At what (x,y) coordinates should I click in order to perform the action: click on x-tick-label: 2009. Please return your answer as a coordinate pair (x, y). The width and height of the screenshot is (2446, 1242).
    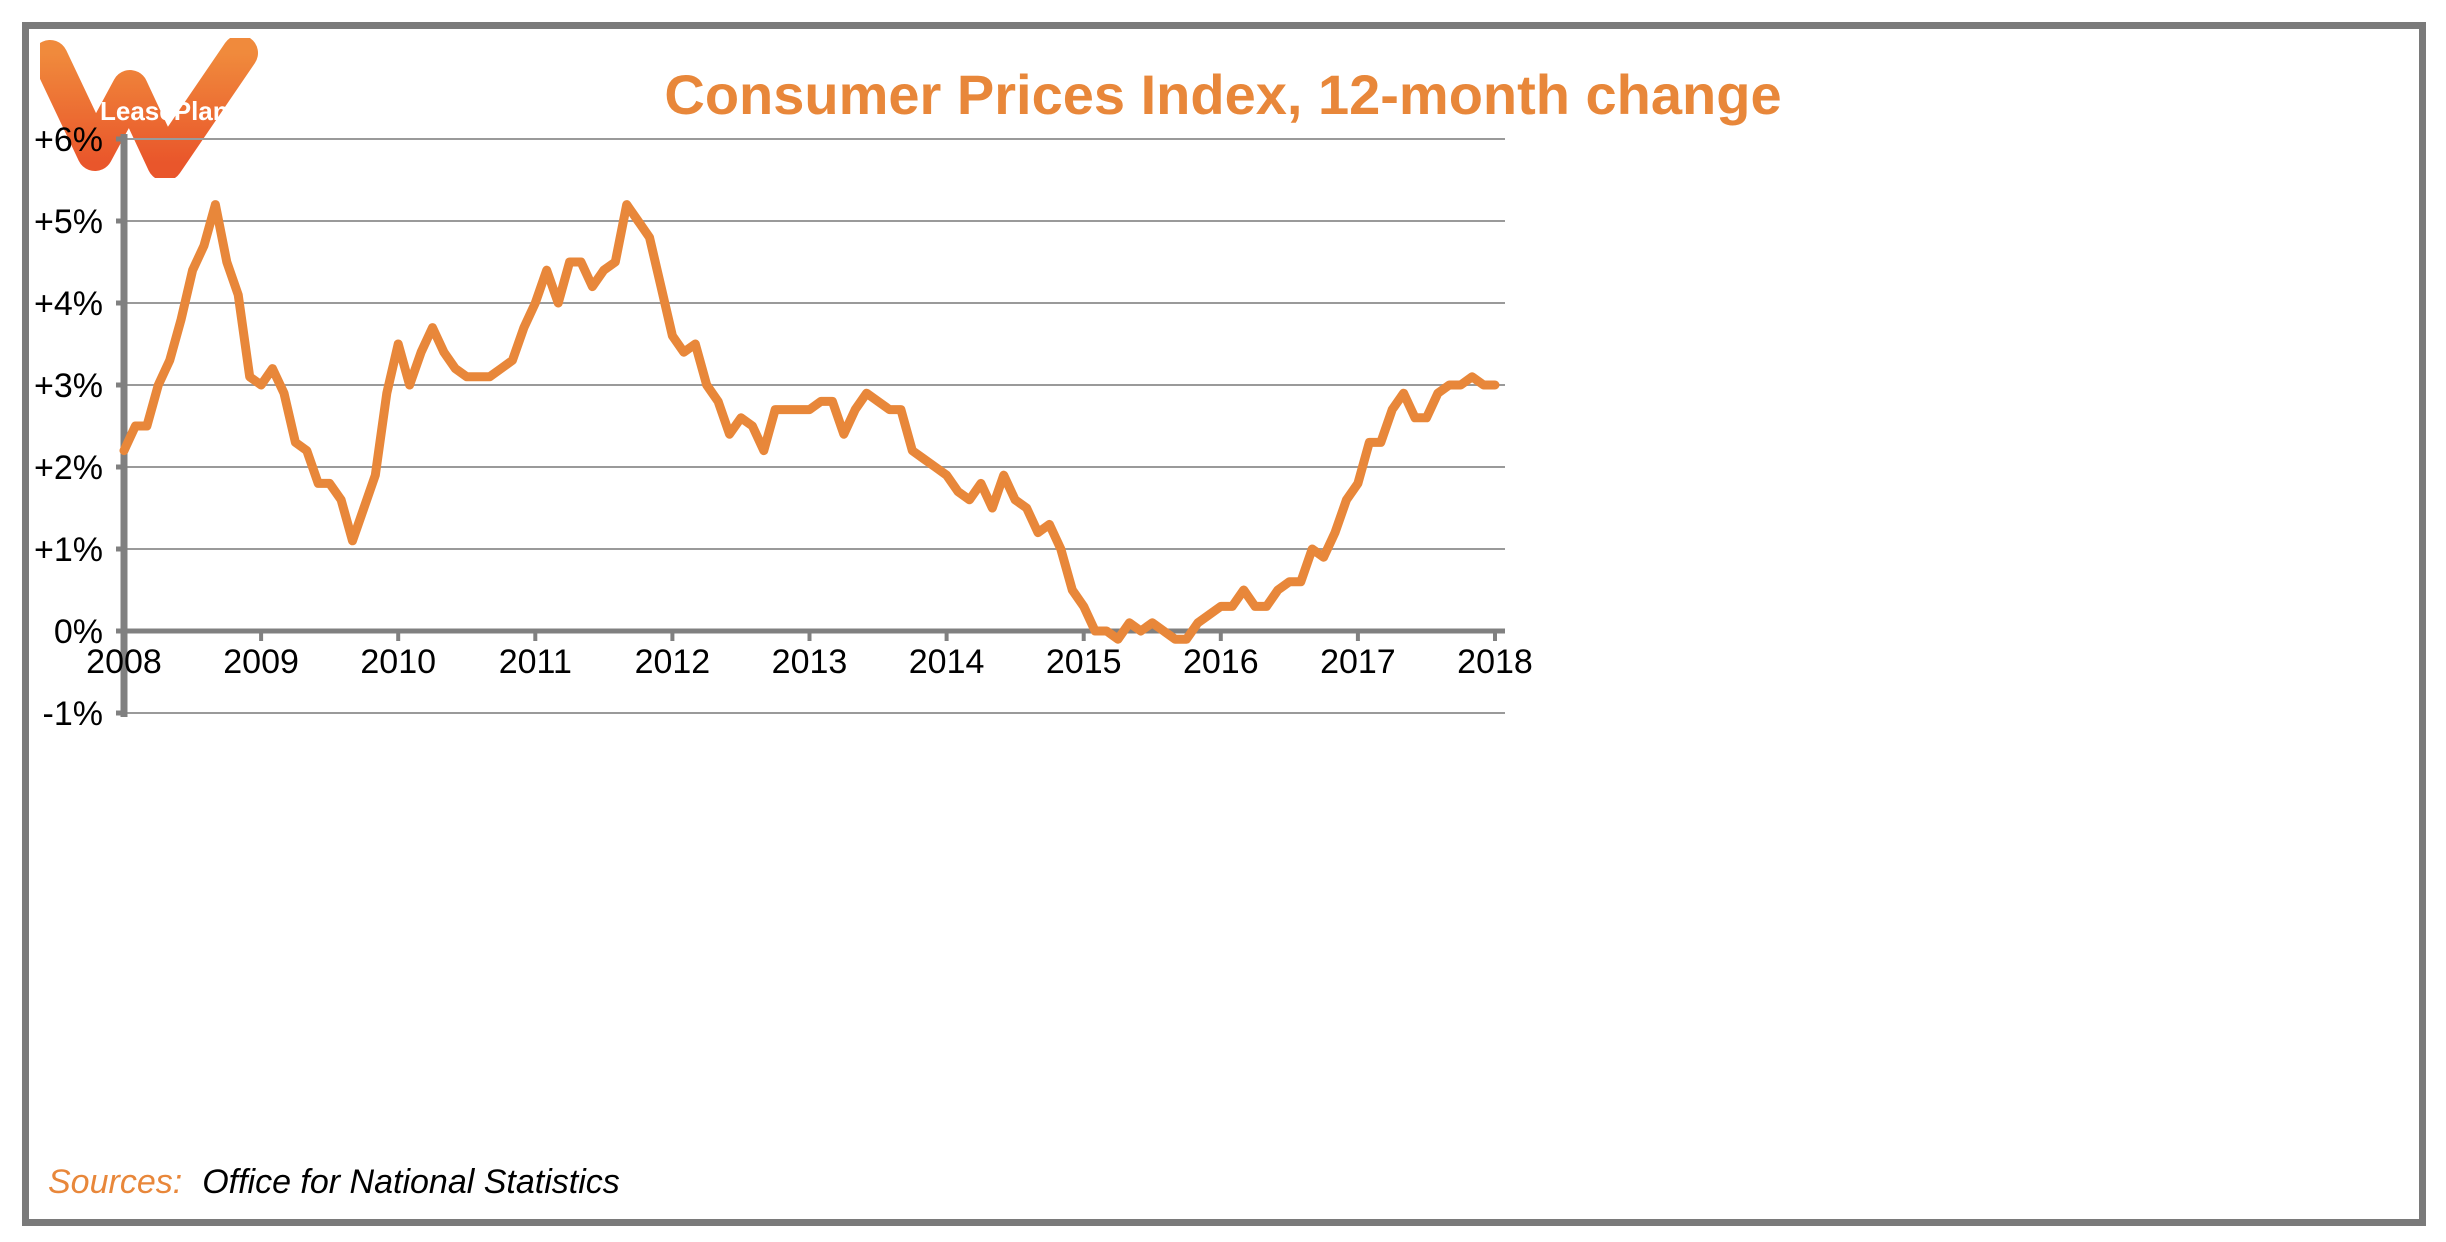
    Looking at the image, I should click on (261, 662).